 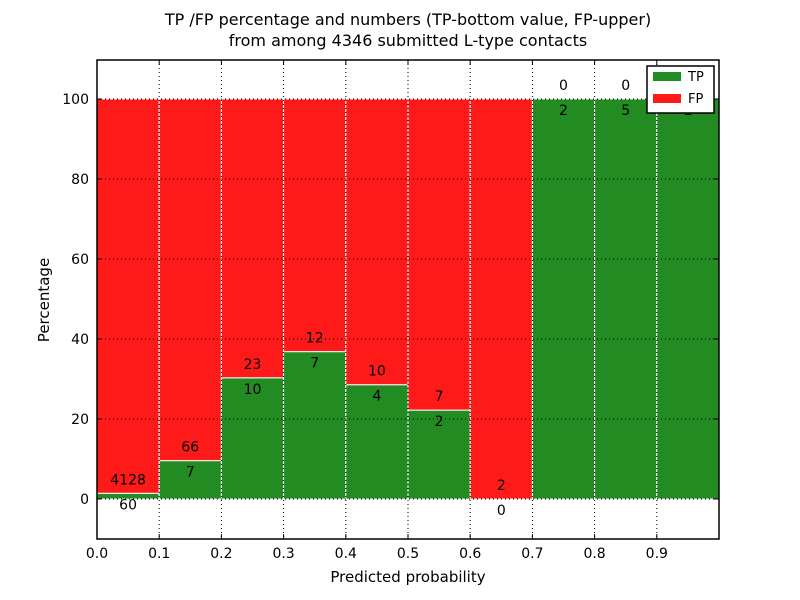 I want to click on tp-count-label: 0, so click(x=501, y=511).